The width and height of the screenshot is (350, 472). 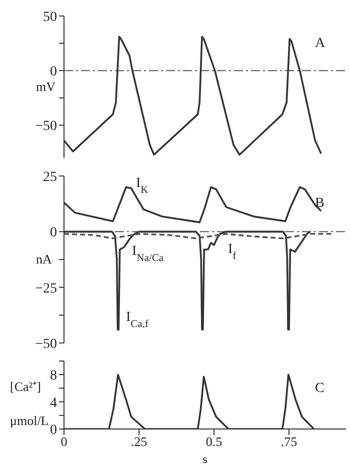 I want to click on annotation: A, so click(x=320, y=43).